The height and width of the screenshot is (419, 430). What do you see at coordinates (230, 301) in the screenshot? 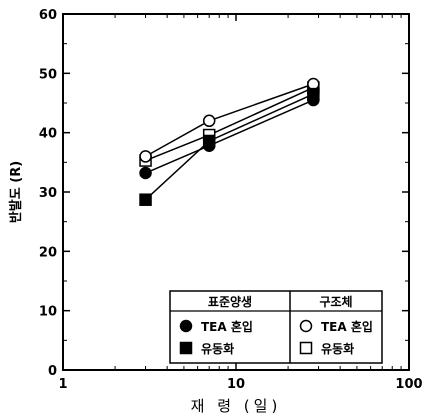
I see `legend-group-title: 표준양생` at bounding box center [230, 301].